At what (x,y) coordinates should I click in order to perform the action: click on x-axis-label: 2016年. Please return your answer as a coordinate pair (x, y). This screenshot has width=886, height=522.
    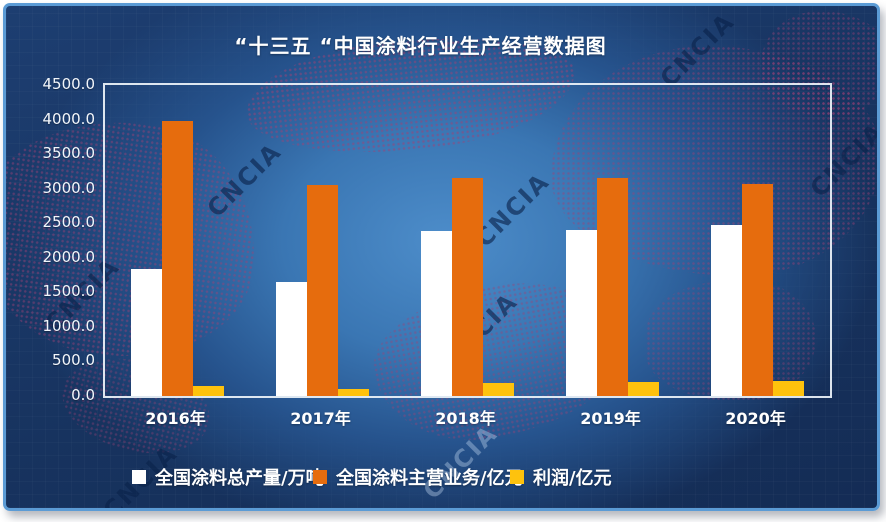
    Looking at the image, I should click on (175, 418).